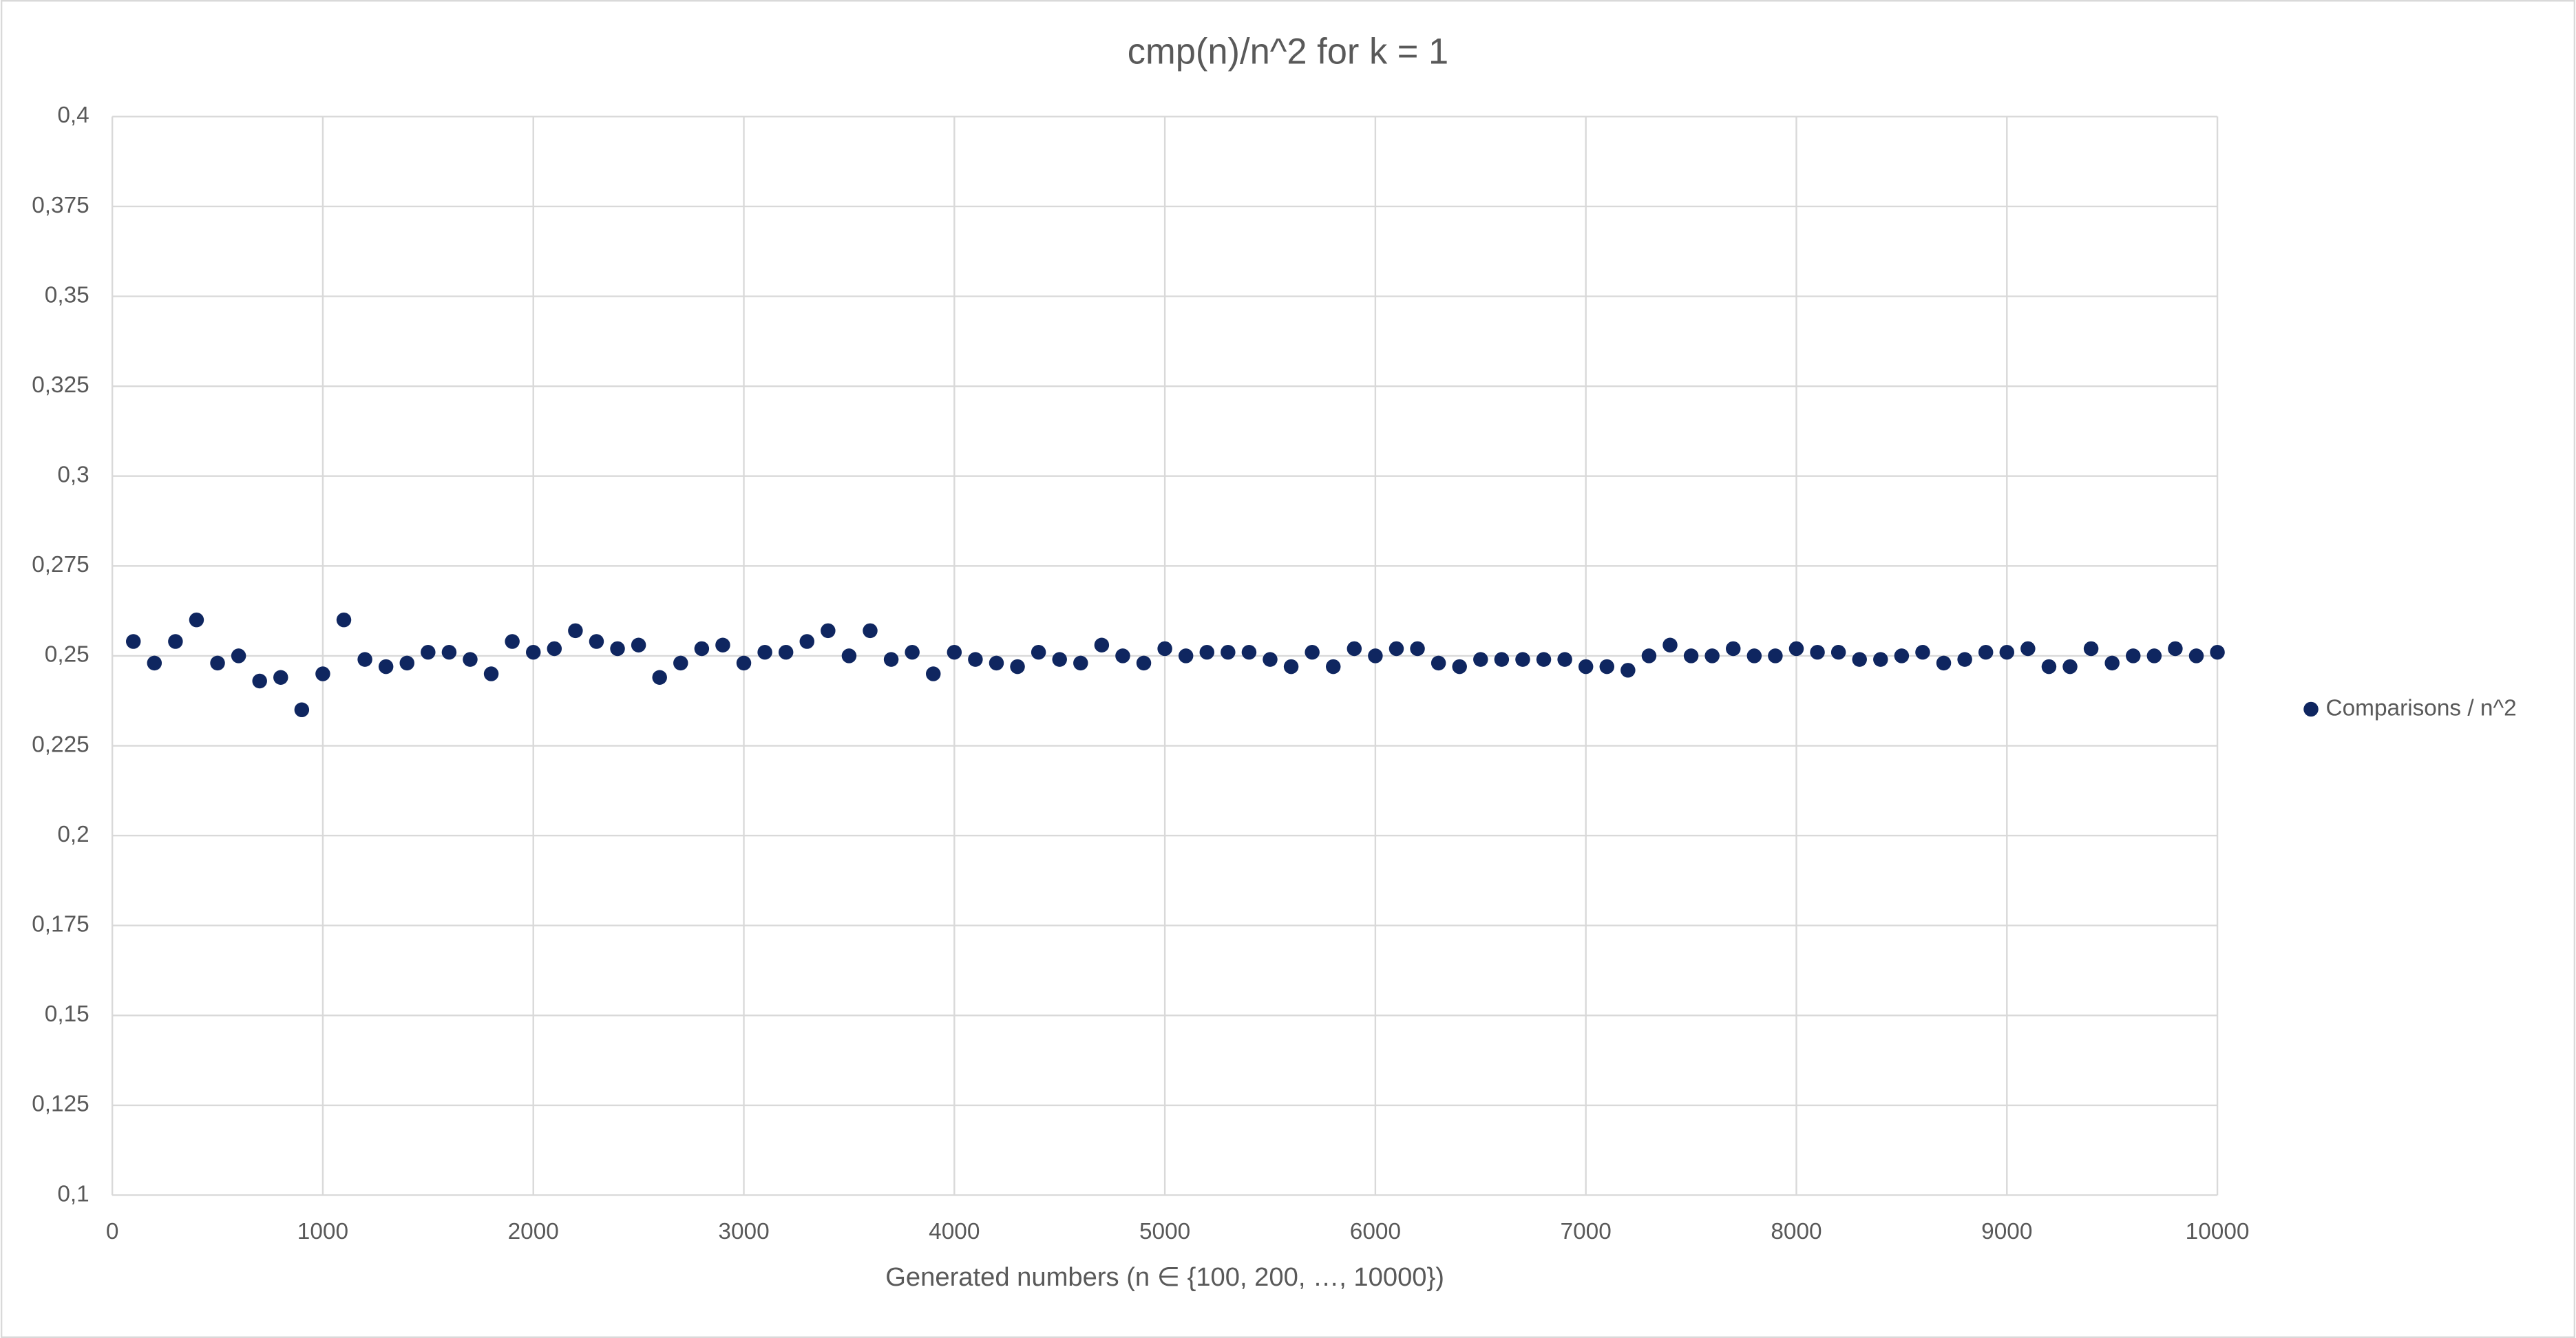 The height and width of the screenshot is (1338, 2576). What do you see at coordinates (61, 564) in the screenshot?
I see `y-tick-label: 0,275` at bounding box center [61, 564].